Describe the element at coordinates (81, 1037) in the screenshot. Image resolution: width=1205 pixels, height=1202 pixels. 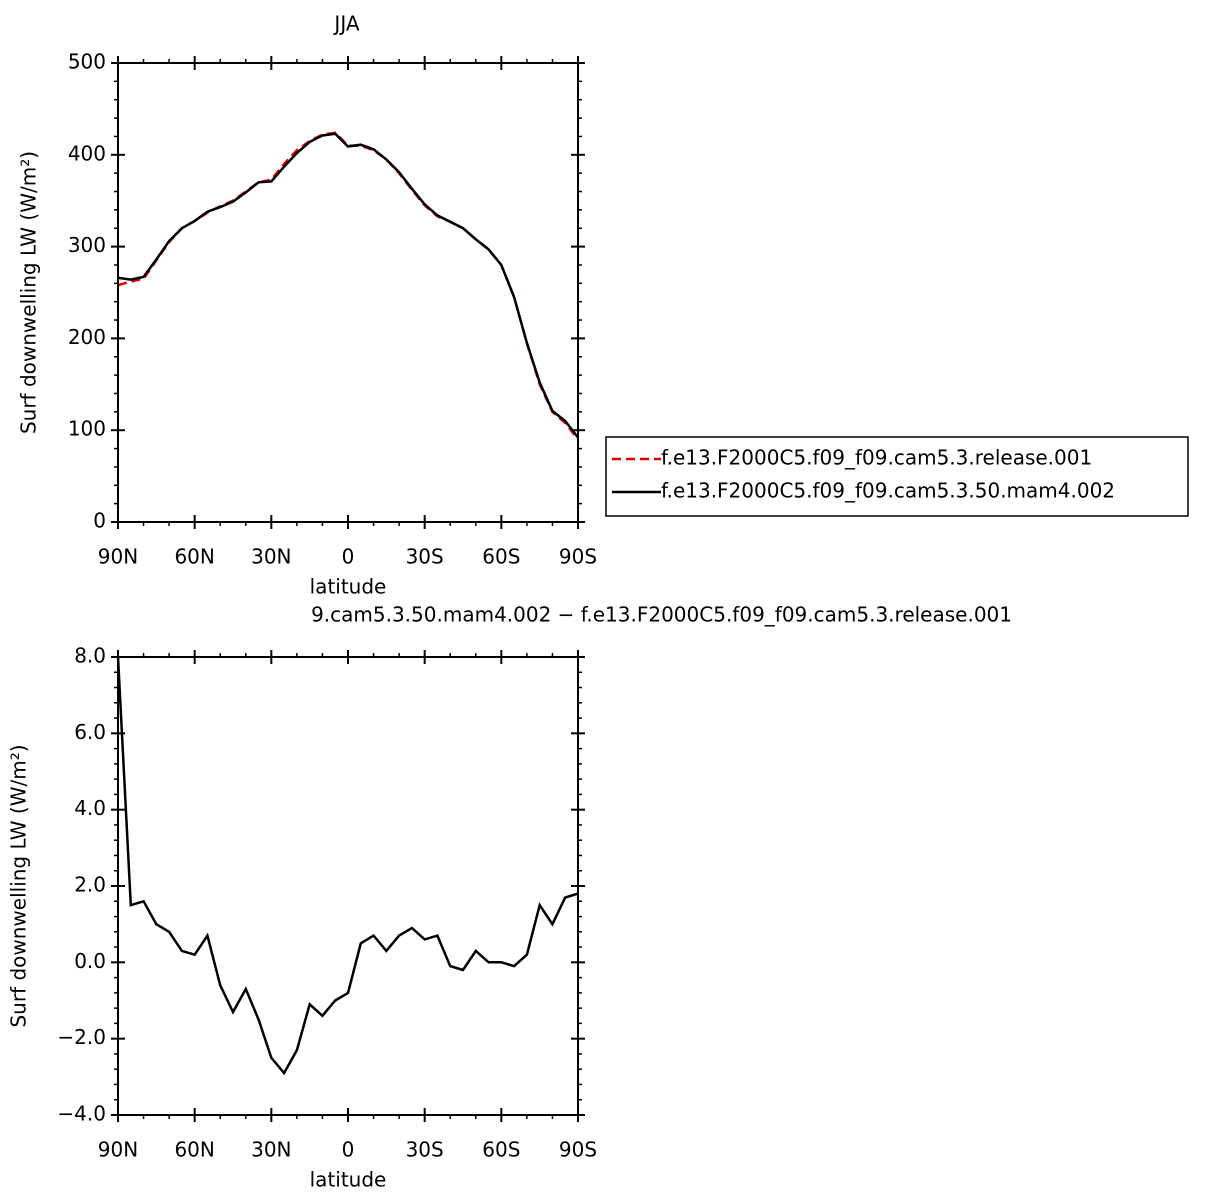
I see `y-tick-label: −2.0` at that location.